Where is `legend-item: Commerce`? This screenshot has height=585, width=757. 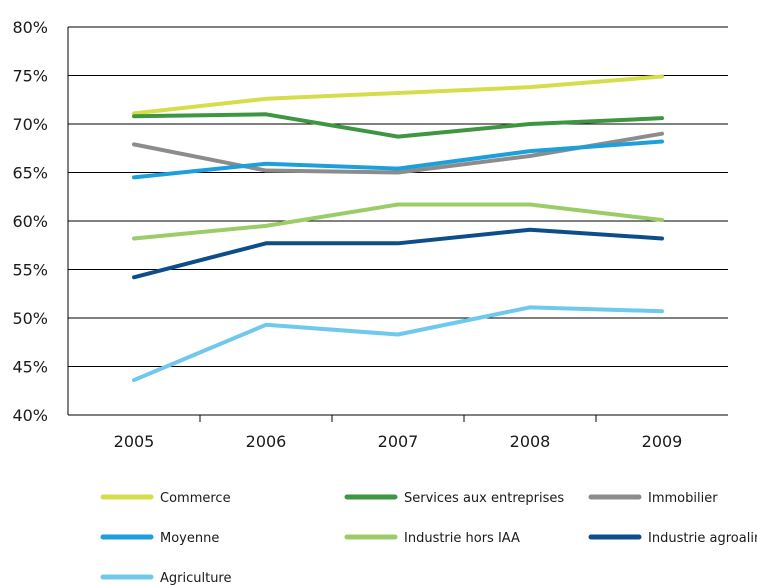 legend-item: Commerce is located at coordinates (165, 498).